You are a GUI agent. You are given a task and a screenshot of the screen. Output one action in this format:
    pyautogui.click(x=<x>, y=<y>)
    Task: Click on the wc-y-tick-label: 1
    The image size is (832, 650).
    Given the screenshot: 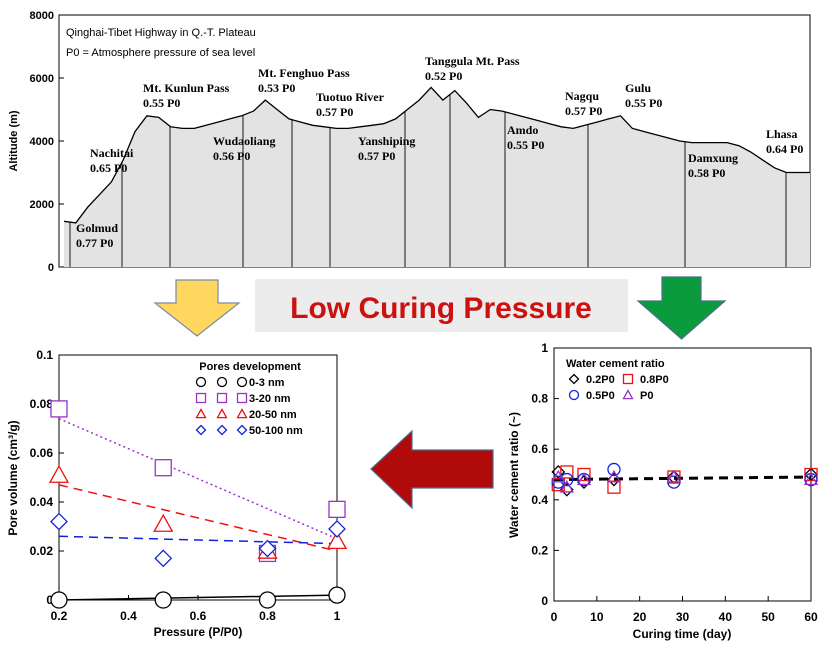 What is the action you would take?
    pyautogui.click(x=544, y=348)
    